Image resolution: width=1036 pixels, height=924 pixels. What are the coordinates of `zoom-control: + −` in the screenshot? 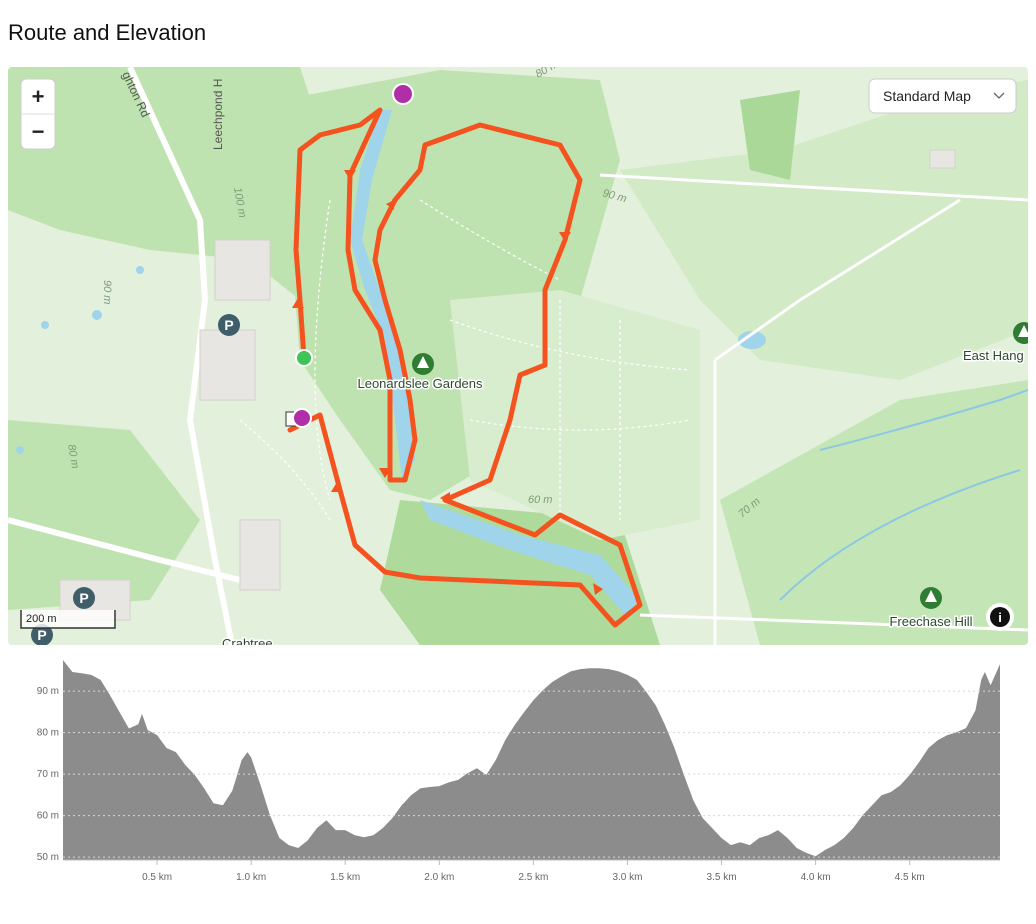 It's located at (38, 114).